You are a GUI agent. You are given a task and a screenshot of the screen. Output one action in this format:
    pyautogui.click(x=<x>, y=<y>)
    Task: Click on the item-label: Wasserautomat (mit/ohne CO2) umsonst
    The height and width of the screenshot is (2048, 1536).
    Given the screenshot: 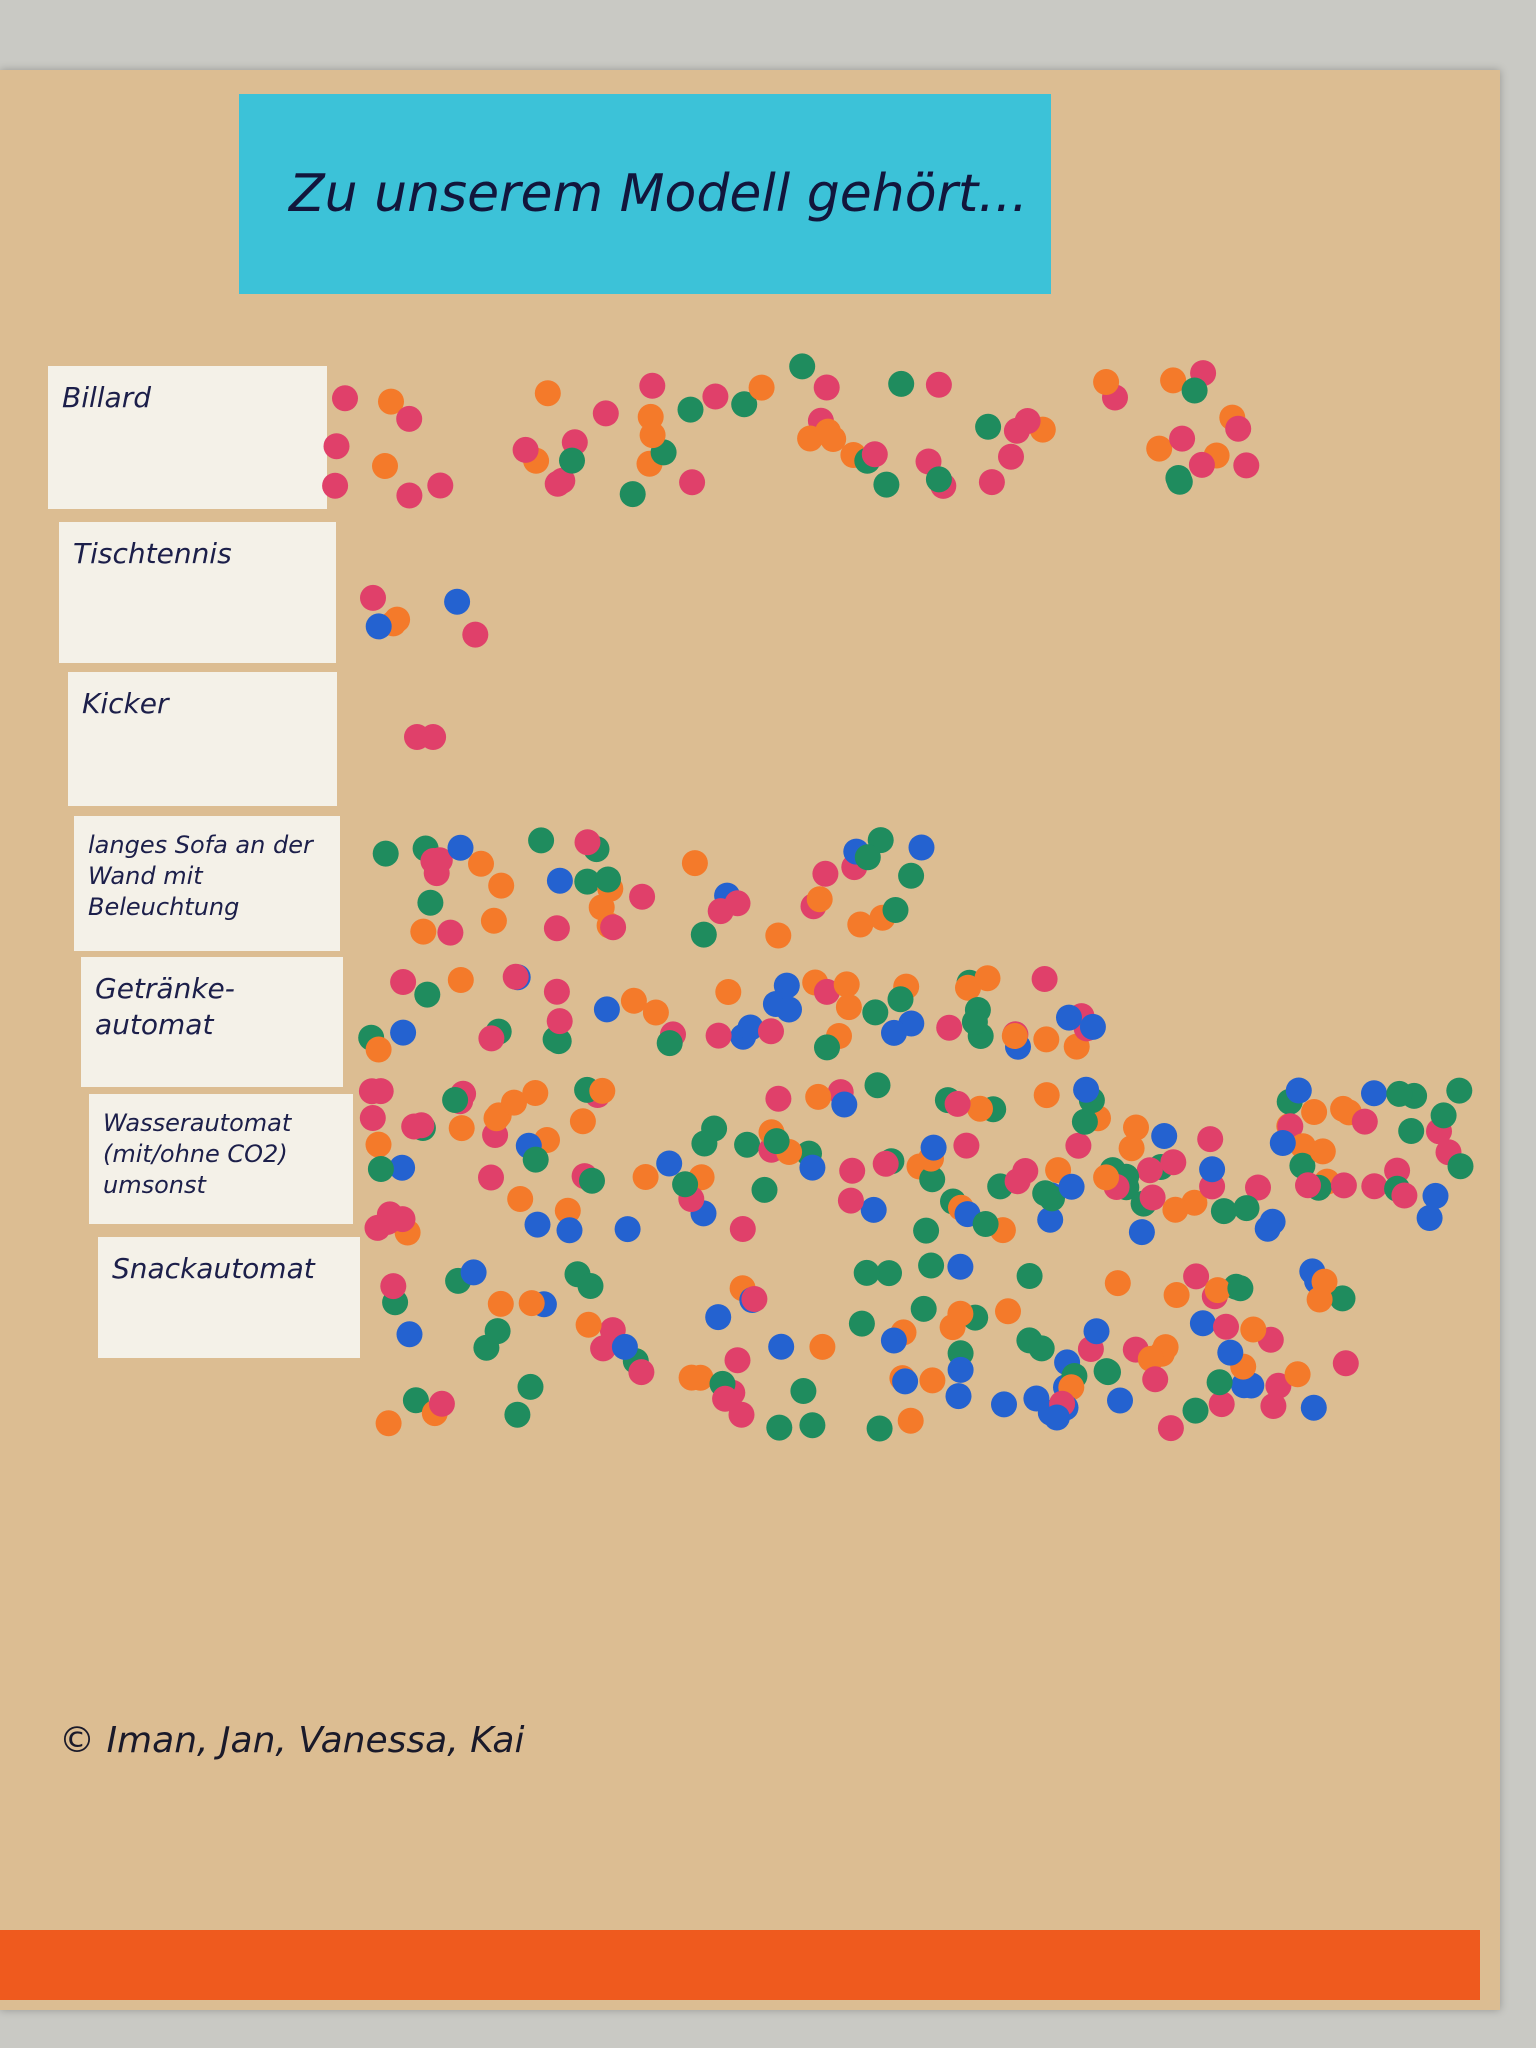 What is the action you would take?
    pyautogui.click(x=221, y=1159)
    